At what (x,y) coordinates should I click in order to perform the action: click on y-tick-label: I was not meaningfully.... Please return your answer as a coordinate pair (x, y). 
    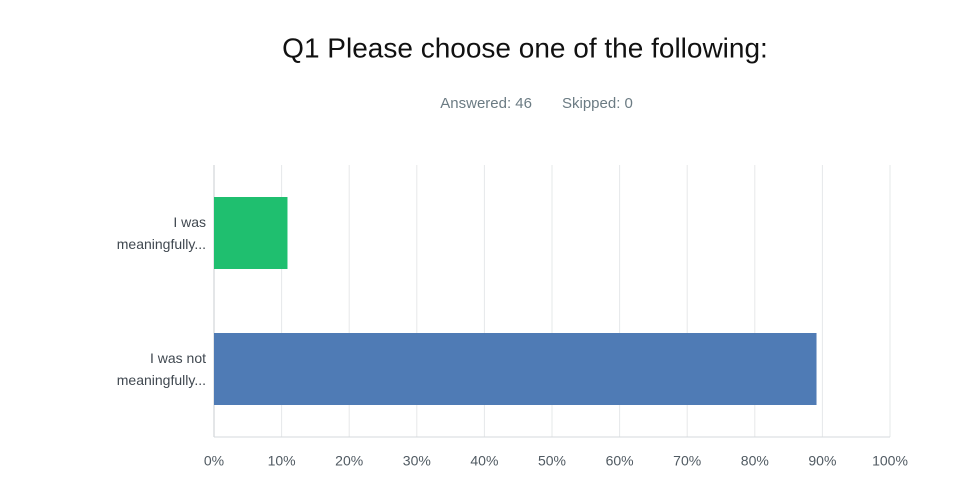
    Looking at the image, I should click on (161, 369).